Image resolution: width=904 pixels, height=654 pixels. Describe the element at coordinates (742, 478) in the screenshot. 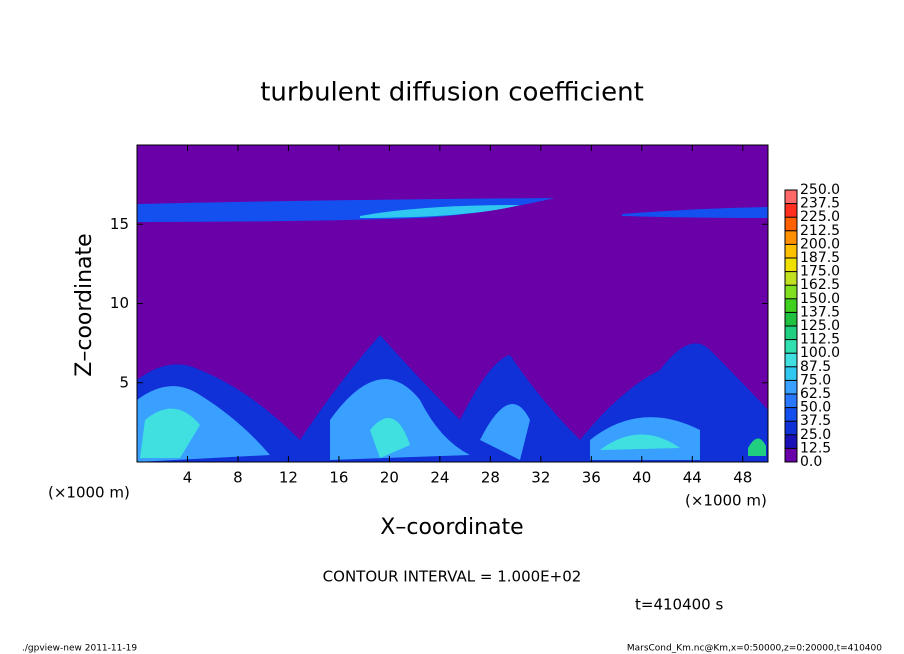

I see `x-tick-label: 48` at that location.